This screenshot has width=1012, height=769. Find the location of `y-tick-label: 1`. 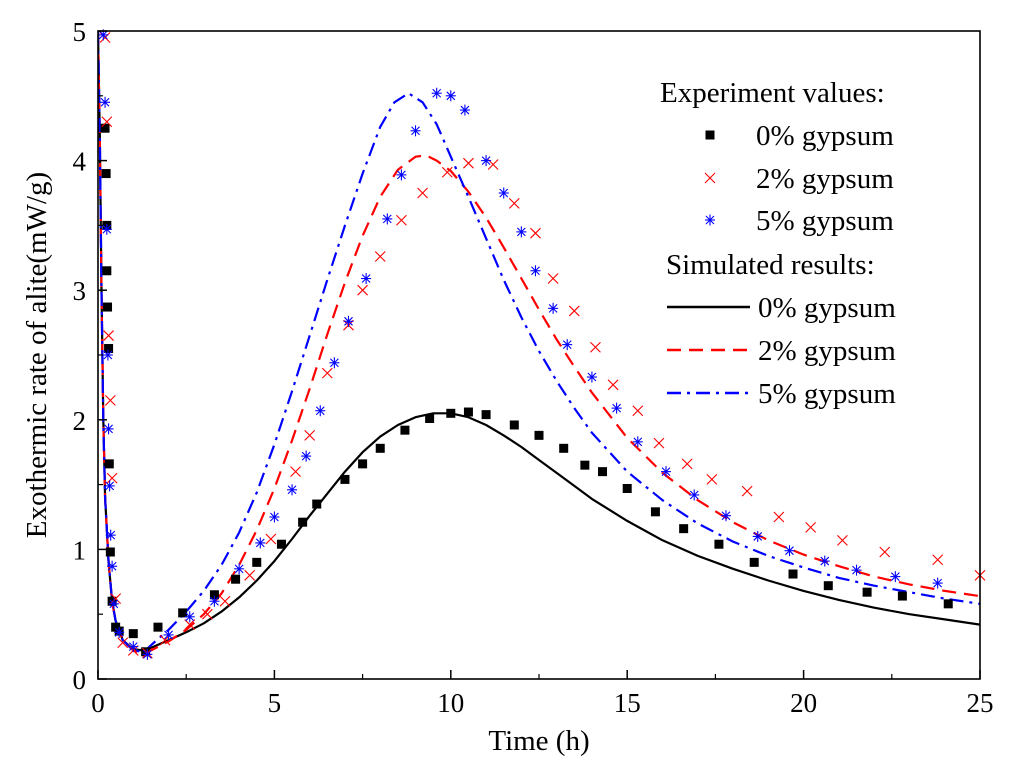

y-tick-label: 1 is located at coordinates (80, 550).